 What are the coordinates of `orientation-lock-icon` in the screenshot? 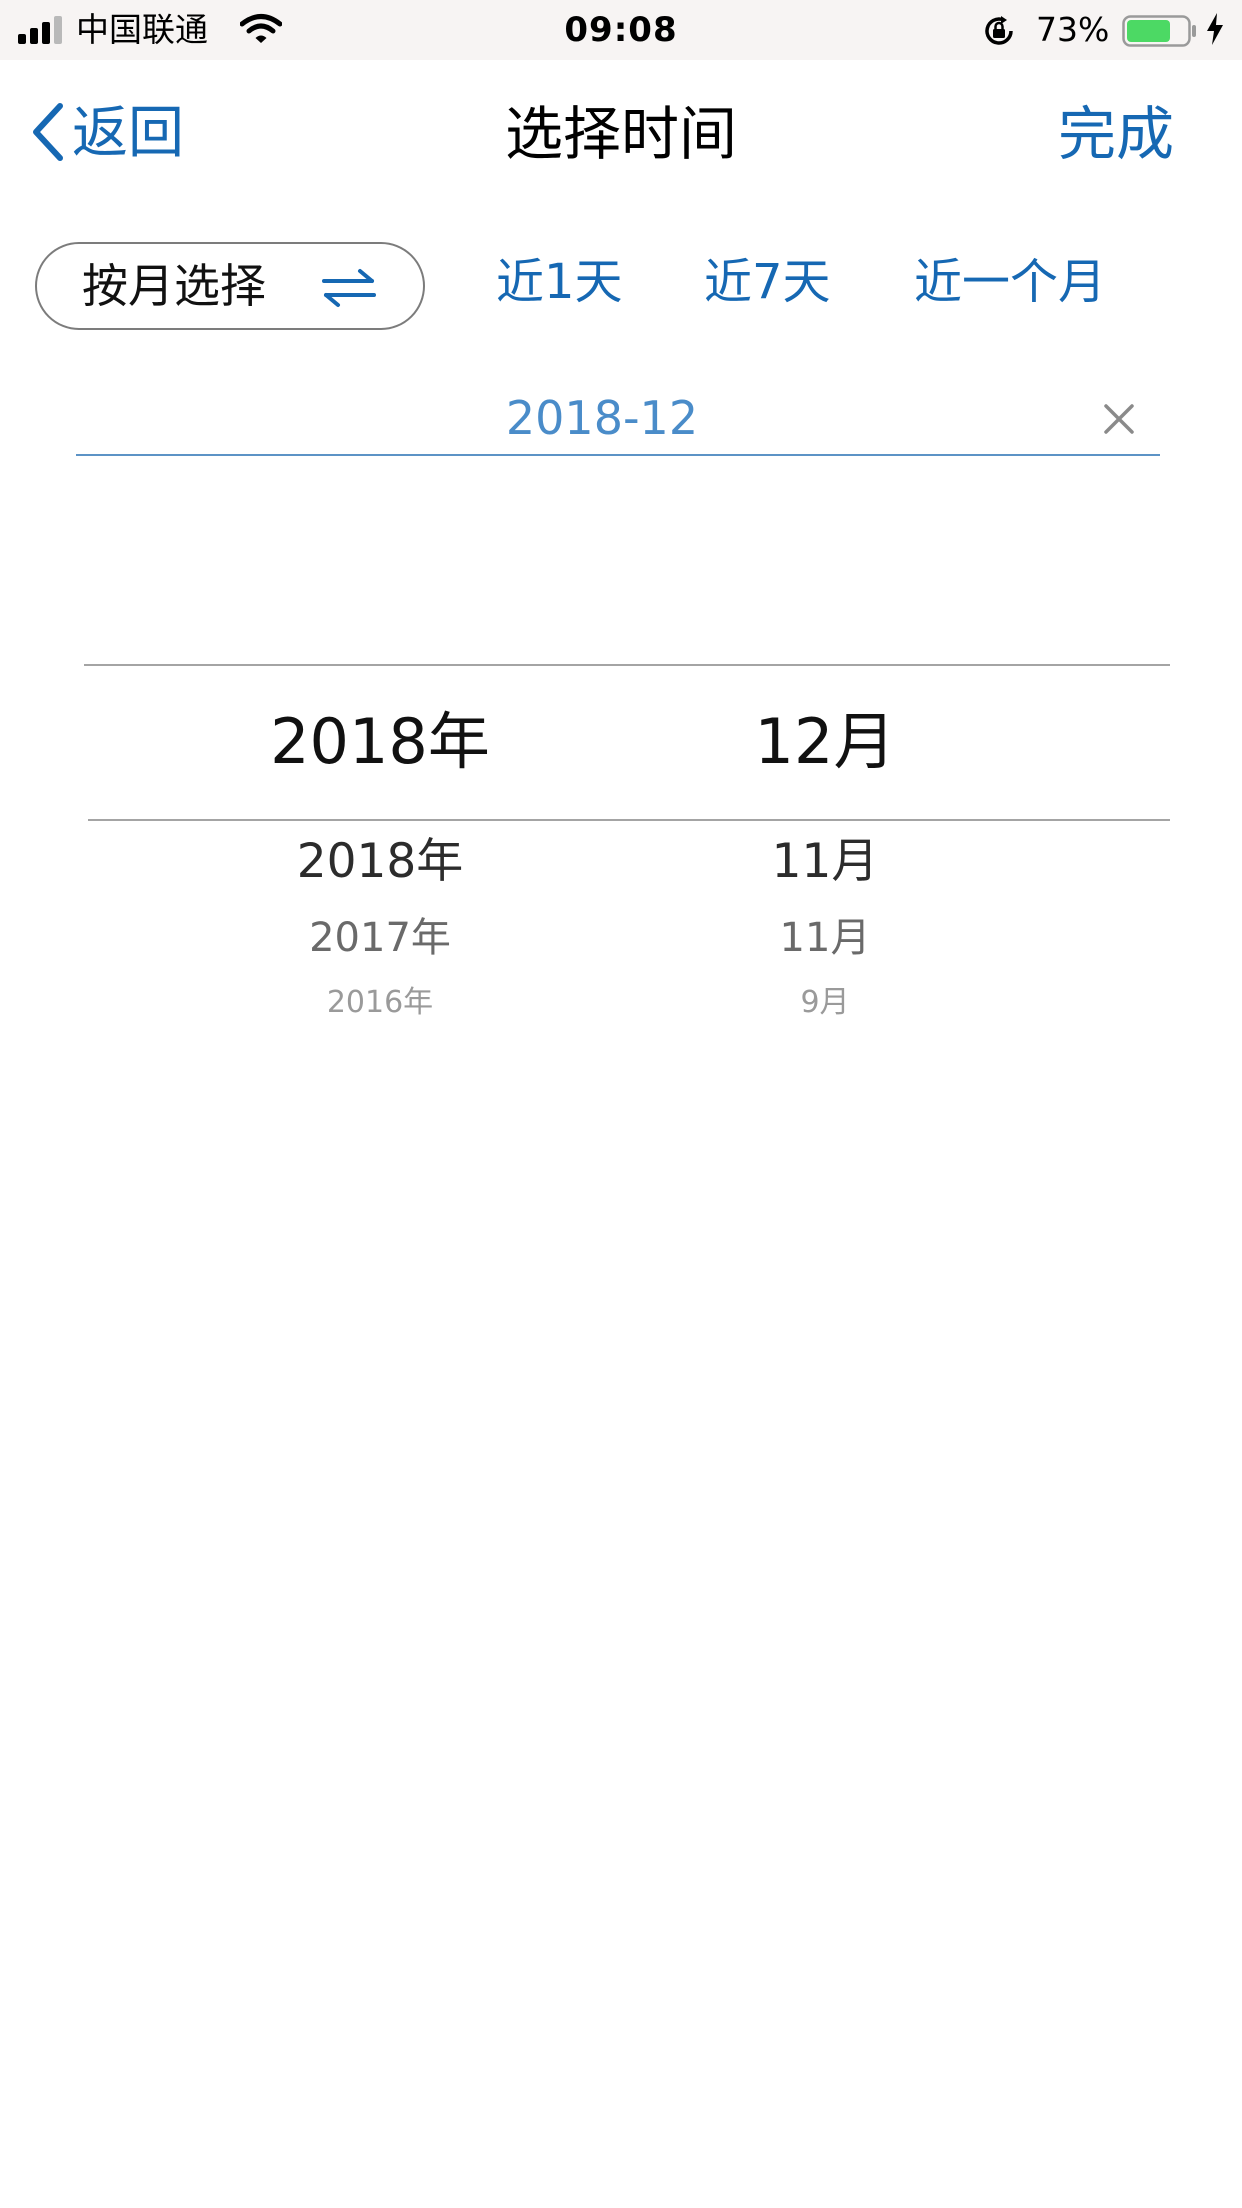 It's located at (999, 33).